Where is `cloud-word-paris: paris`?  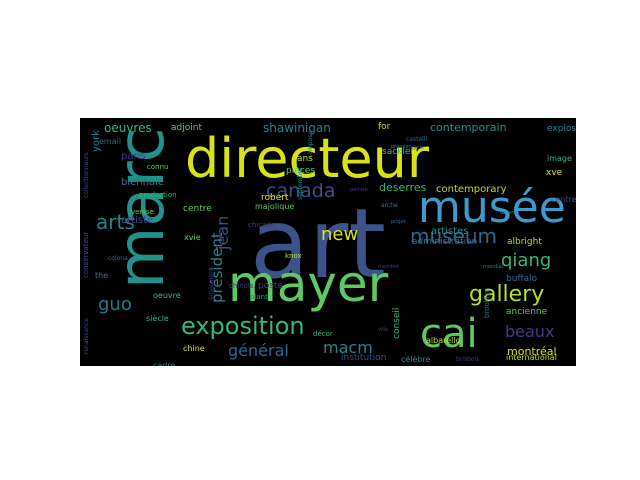 cloud-word-paris: paris is located at coordinates (133, 156).